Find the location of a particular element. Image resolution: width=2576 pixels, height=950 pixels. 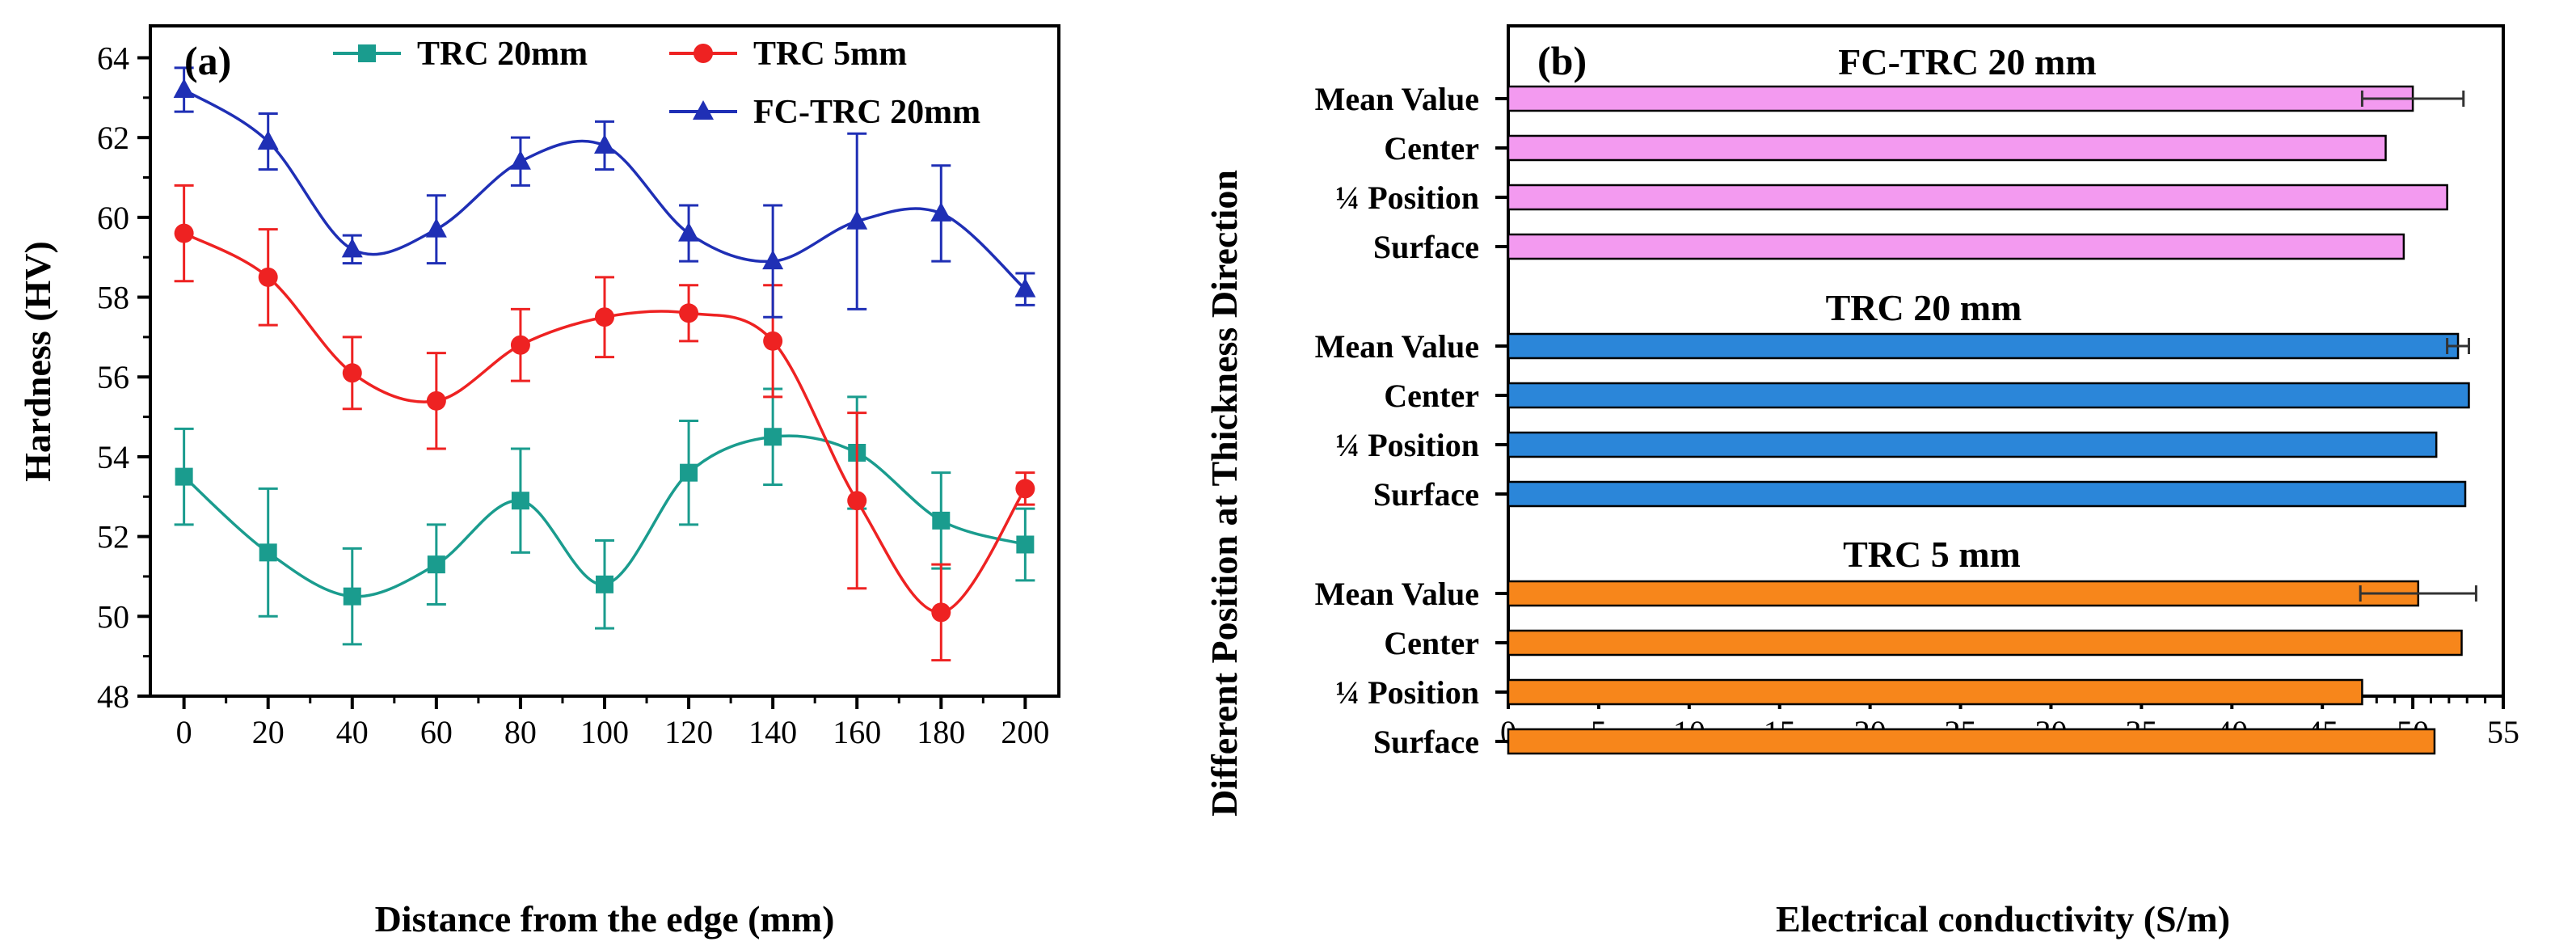

y-tick-label: 62 is located at coordinates (113, 138).